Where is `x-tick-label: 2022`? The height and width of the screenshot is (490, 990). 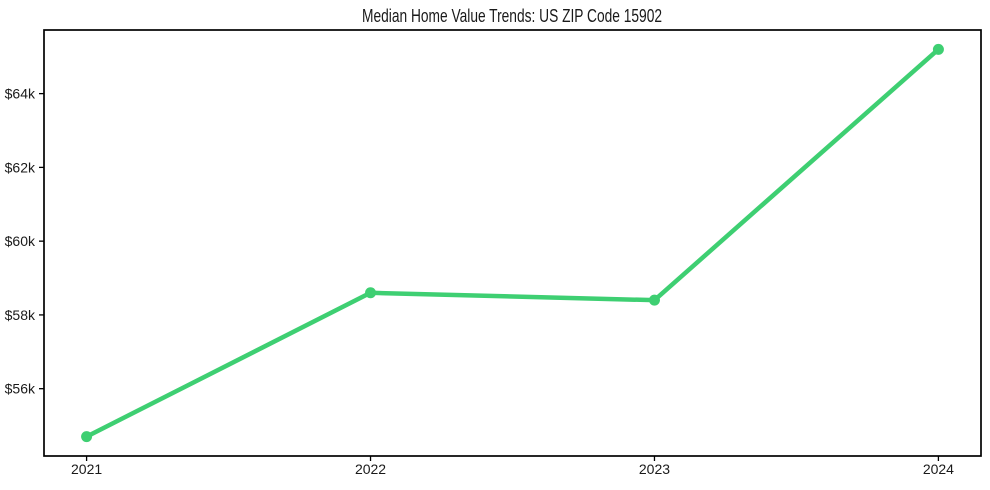
x-tick-label: 2022 is located at coordinates (370, 469).